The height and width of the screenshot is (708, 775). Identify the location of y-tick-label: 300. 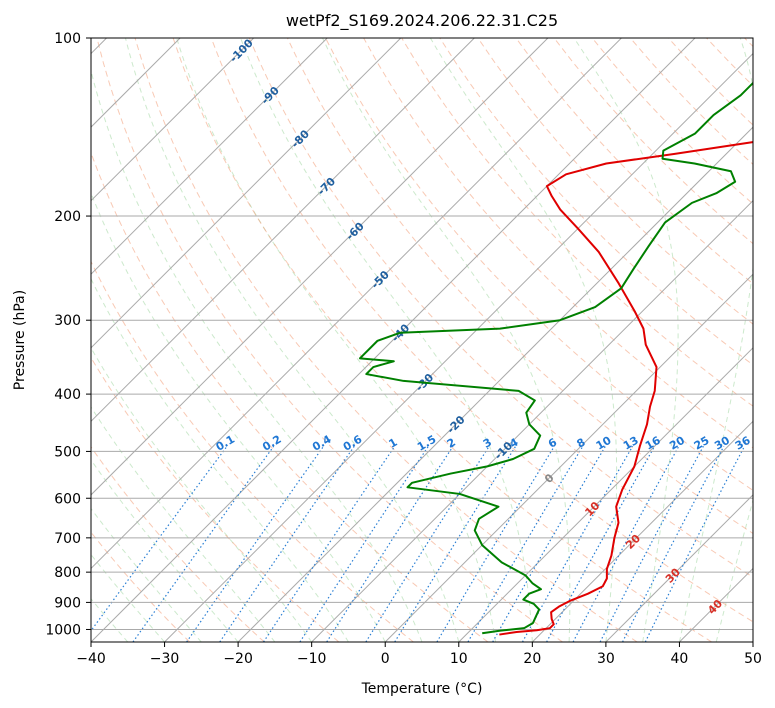
(67, 321).